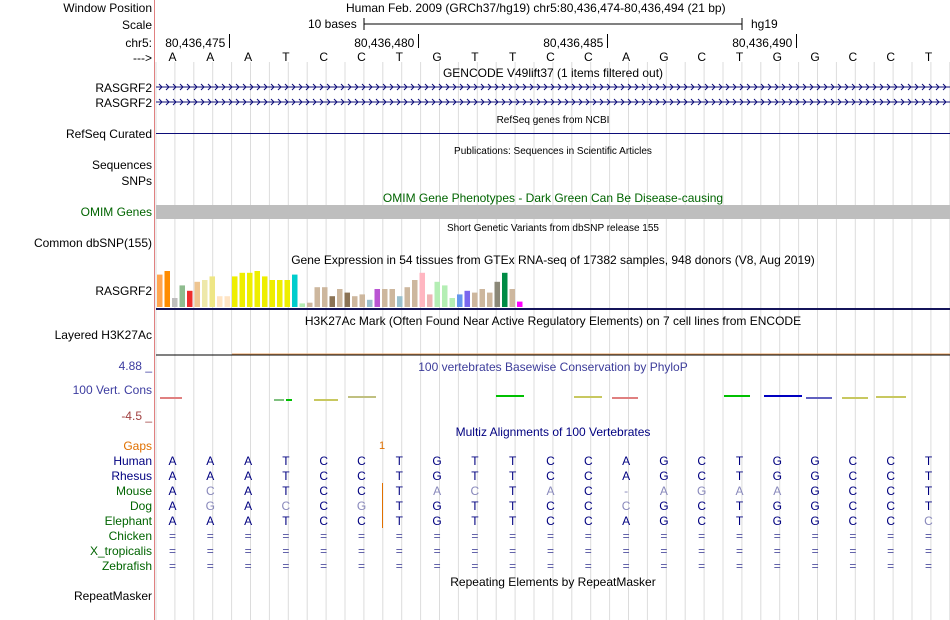 This screenshot has width=950, height=620. Describe the element at coordinates (553, 582) in the screenshot. I see `repeatmasker-track-title: Repeating Elements by RepeatMasker` at that location.